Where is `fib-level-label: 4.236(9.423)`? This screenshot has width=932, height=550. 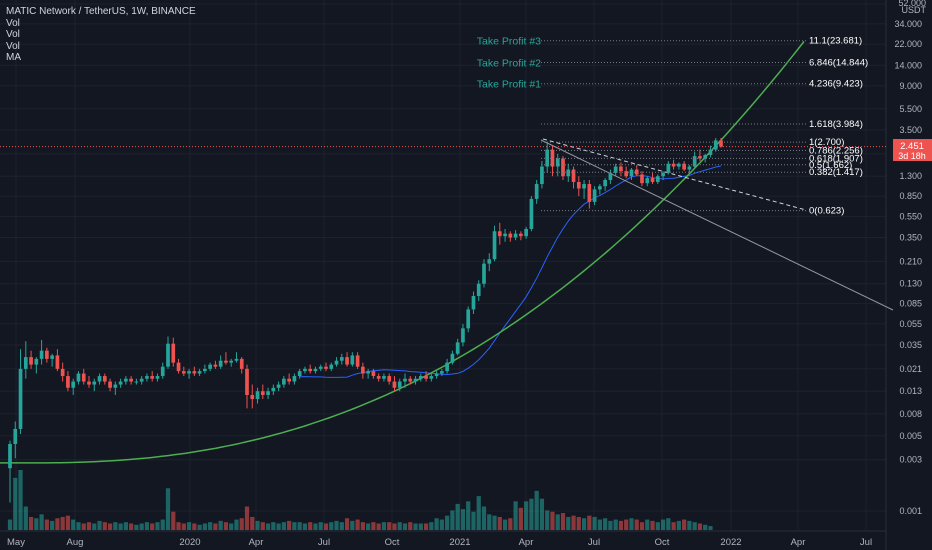
fib-level-label: 4.236(9.423) is located at coordinates (836, 84).